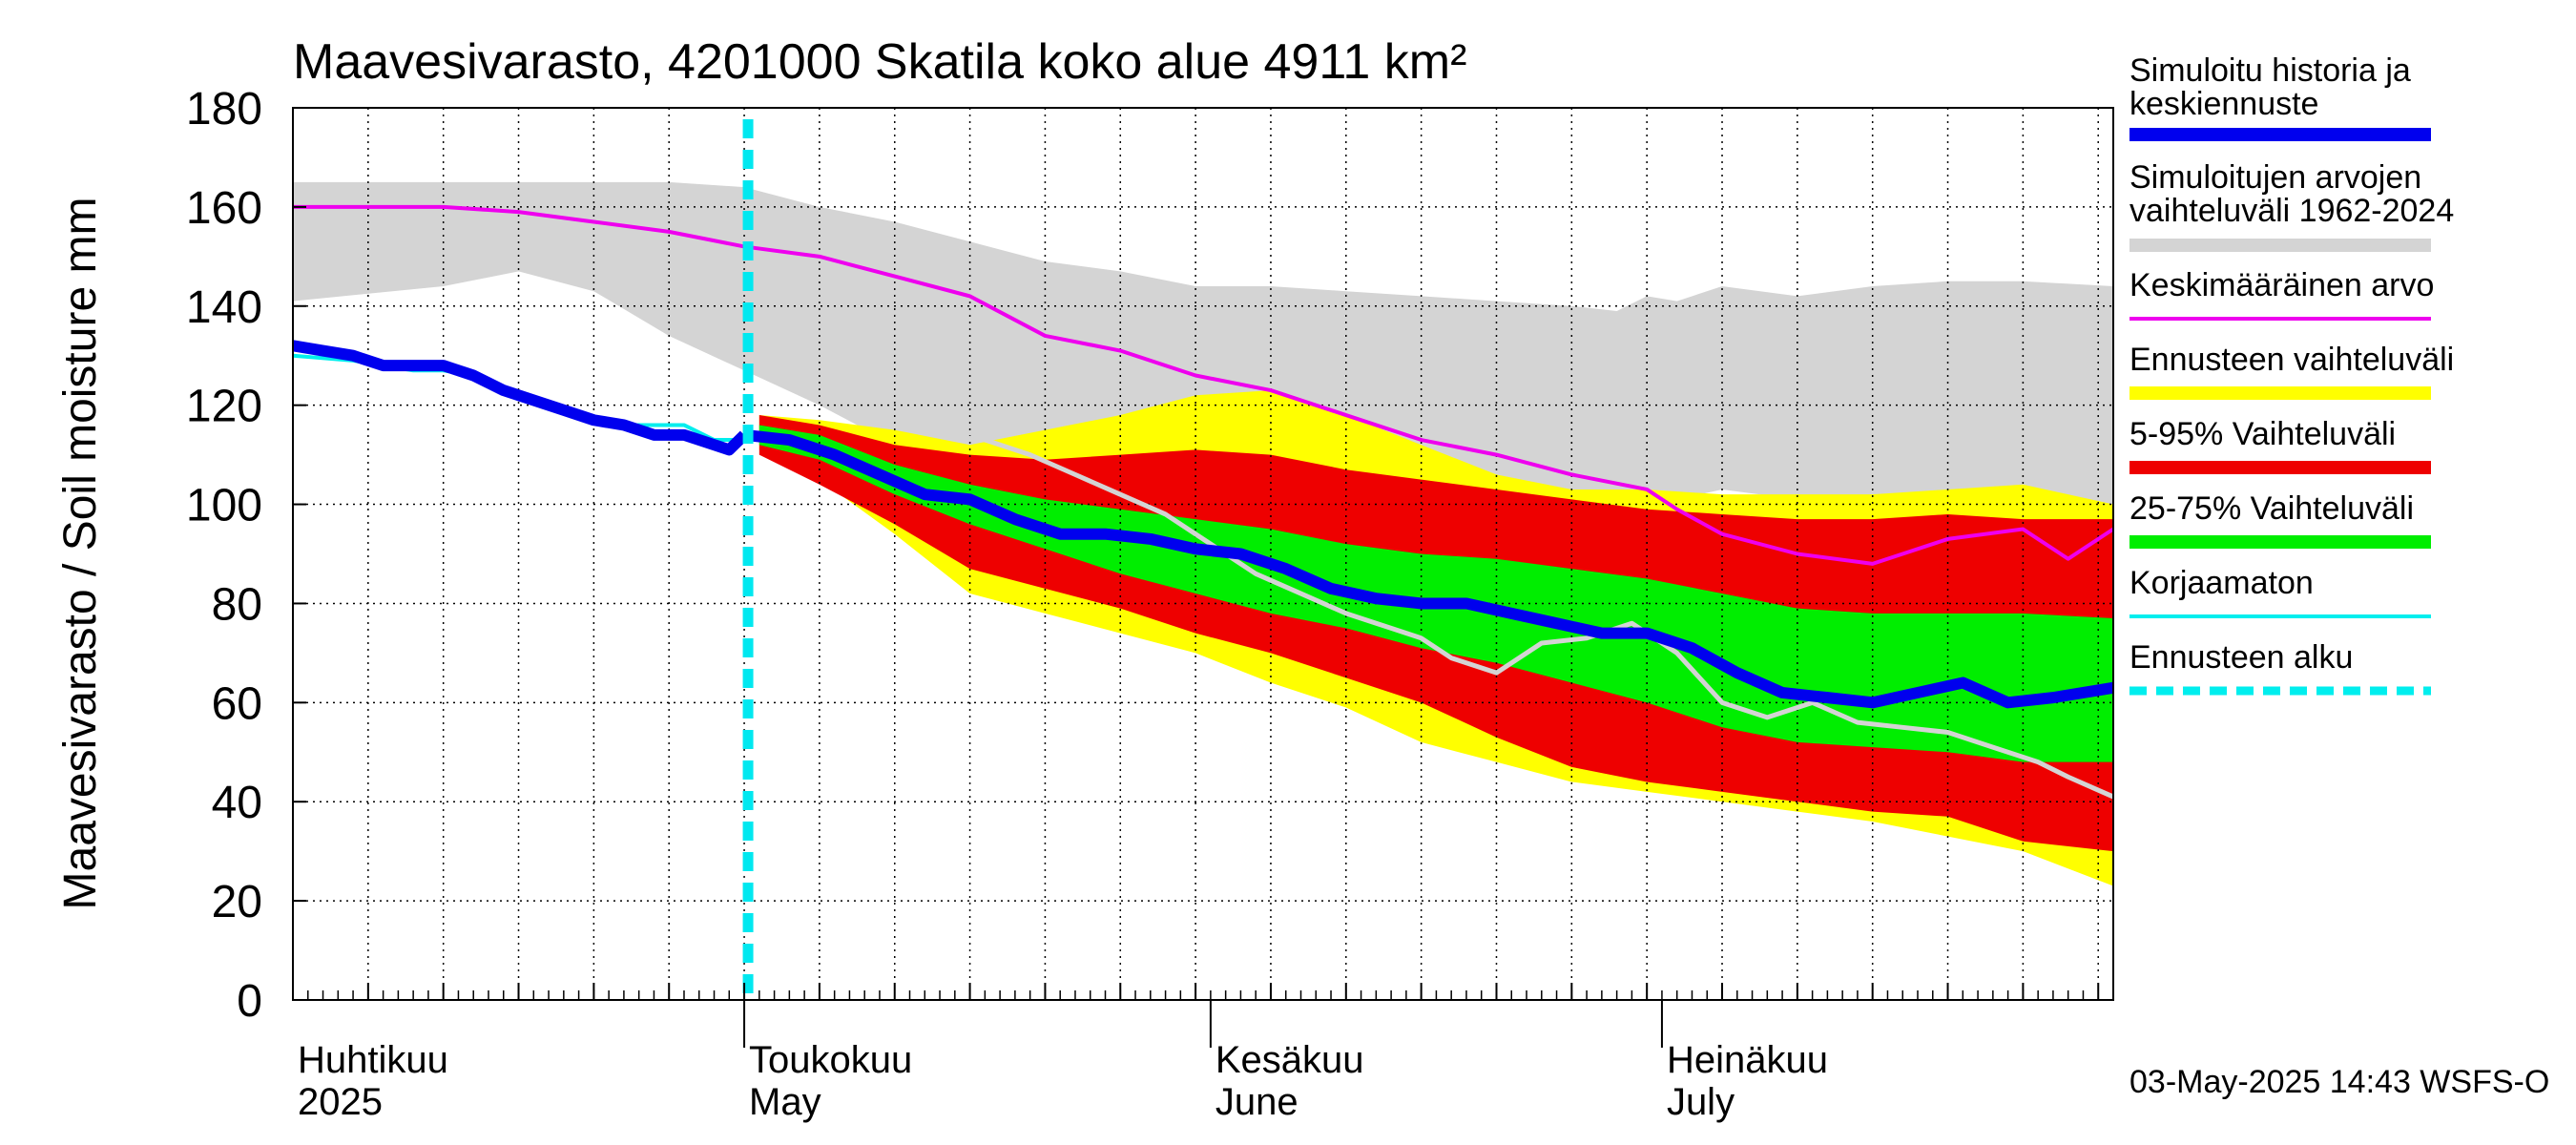  I want to click on legend-label: Keskimääräinen arvo, so click(2281, 285).